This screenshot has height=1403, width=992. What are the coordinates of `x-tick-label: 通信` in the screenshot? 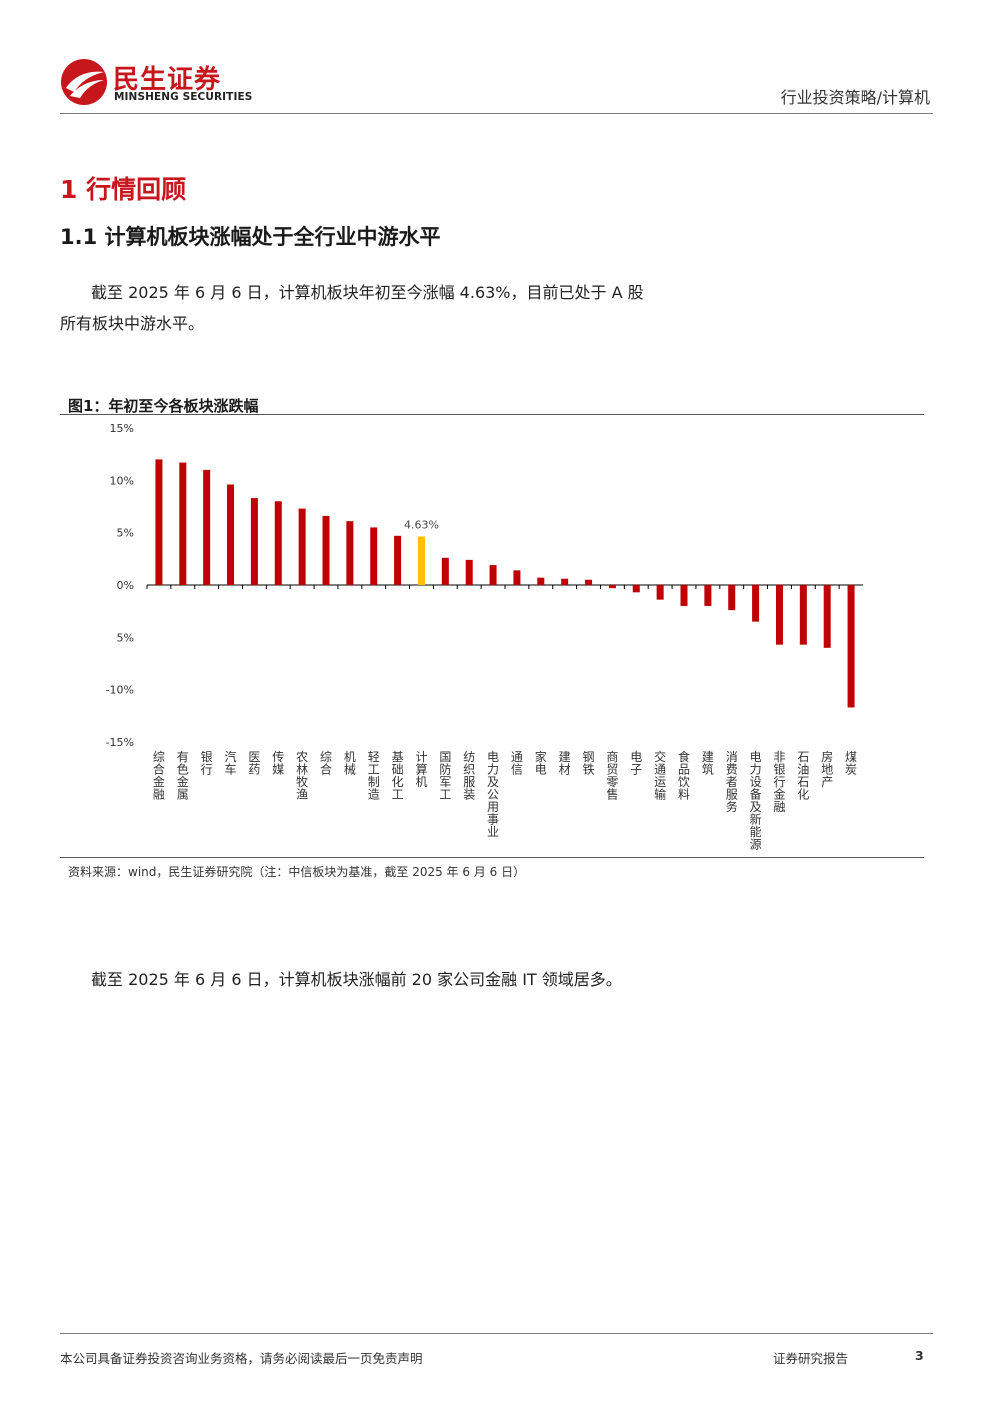 It's located at (517, 763).